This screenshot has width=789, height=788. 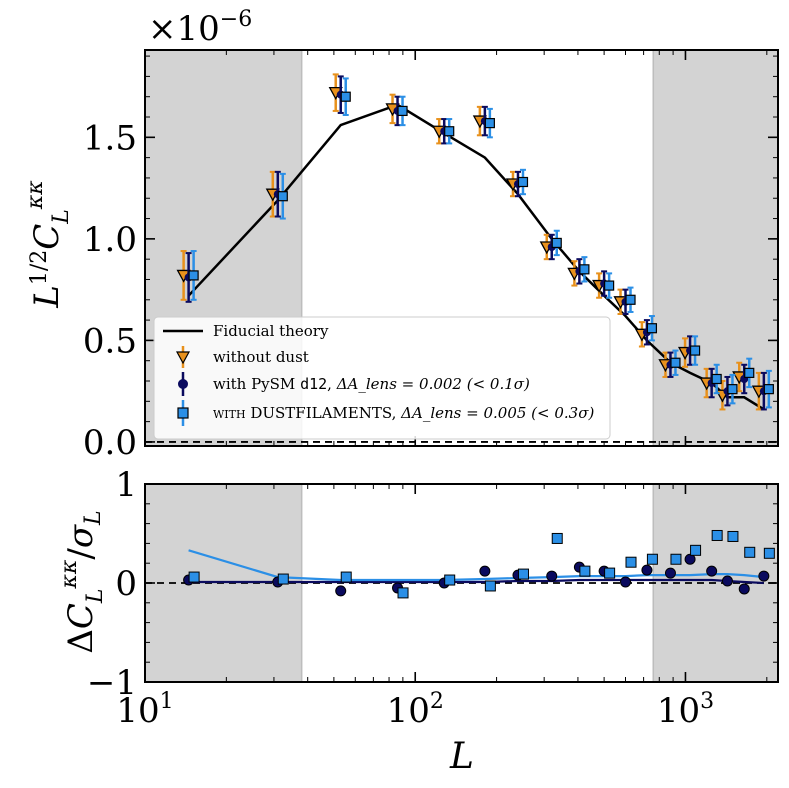 I want to click on y-tick-label: −1, so click(x=112, y=683).